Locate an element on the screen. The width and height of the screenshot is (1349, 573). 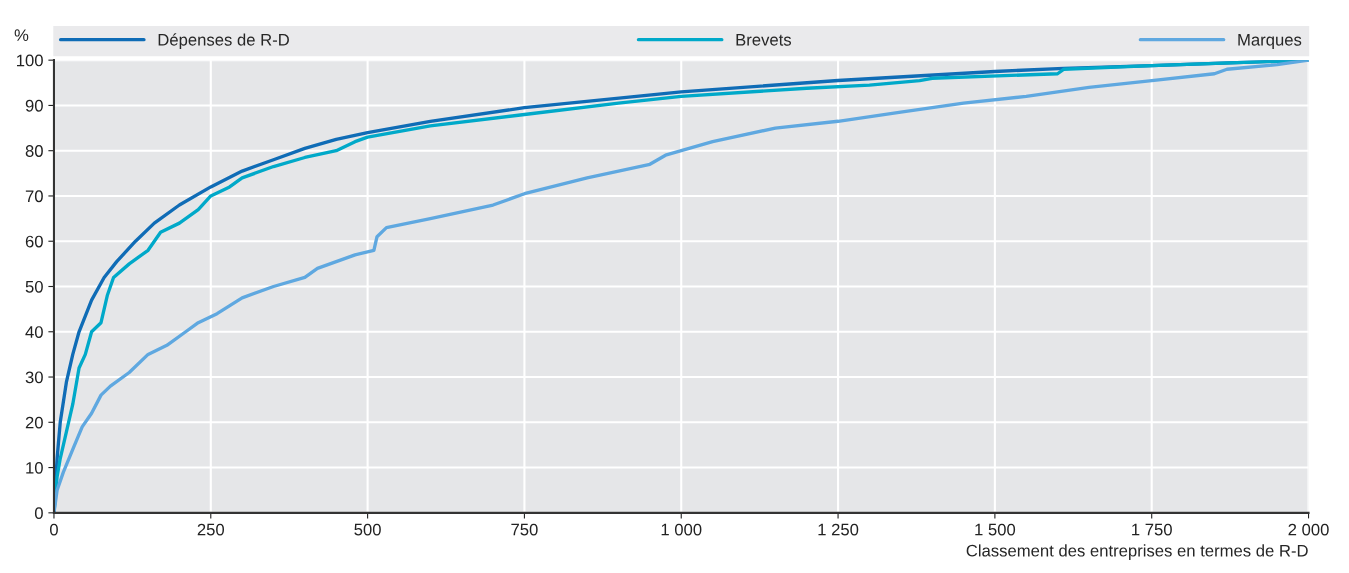
x-tick-label: 250 is located at coordinates (211, 529).